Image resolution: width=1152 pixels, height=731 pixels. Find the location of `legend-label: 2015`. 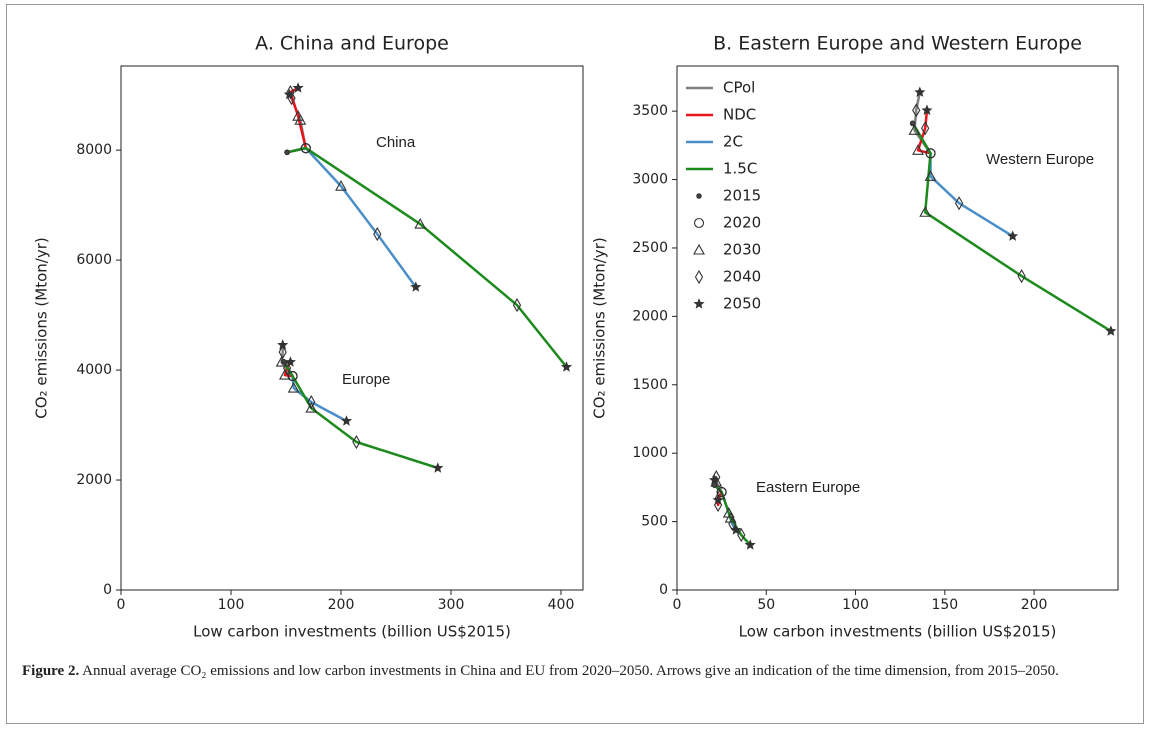

legend-label: 2015 is located at coordinates (742, 196).